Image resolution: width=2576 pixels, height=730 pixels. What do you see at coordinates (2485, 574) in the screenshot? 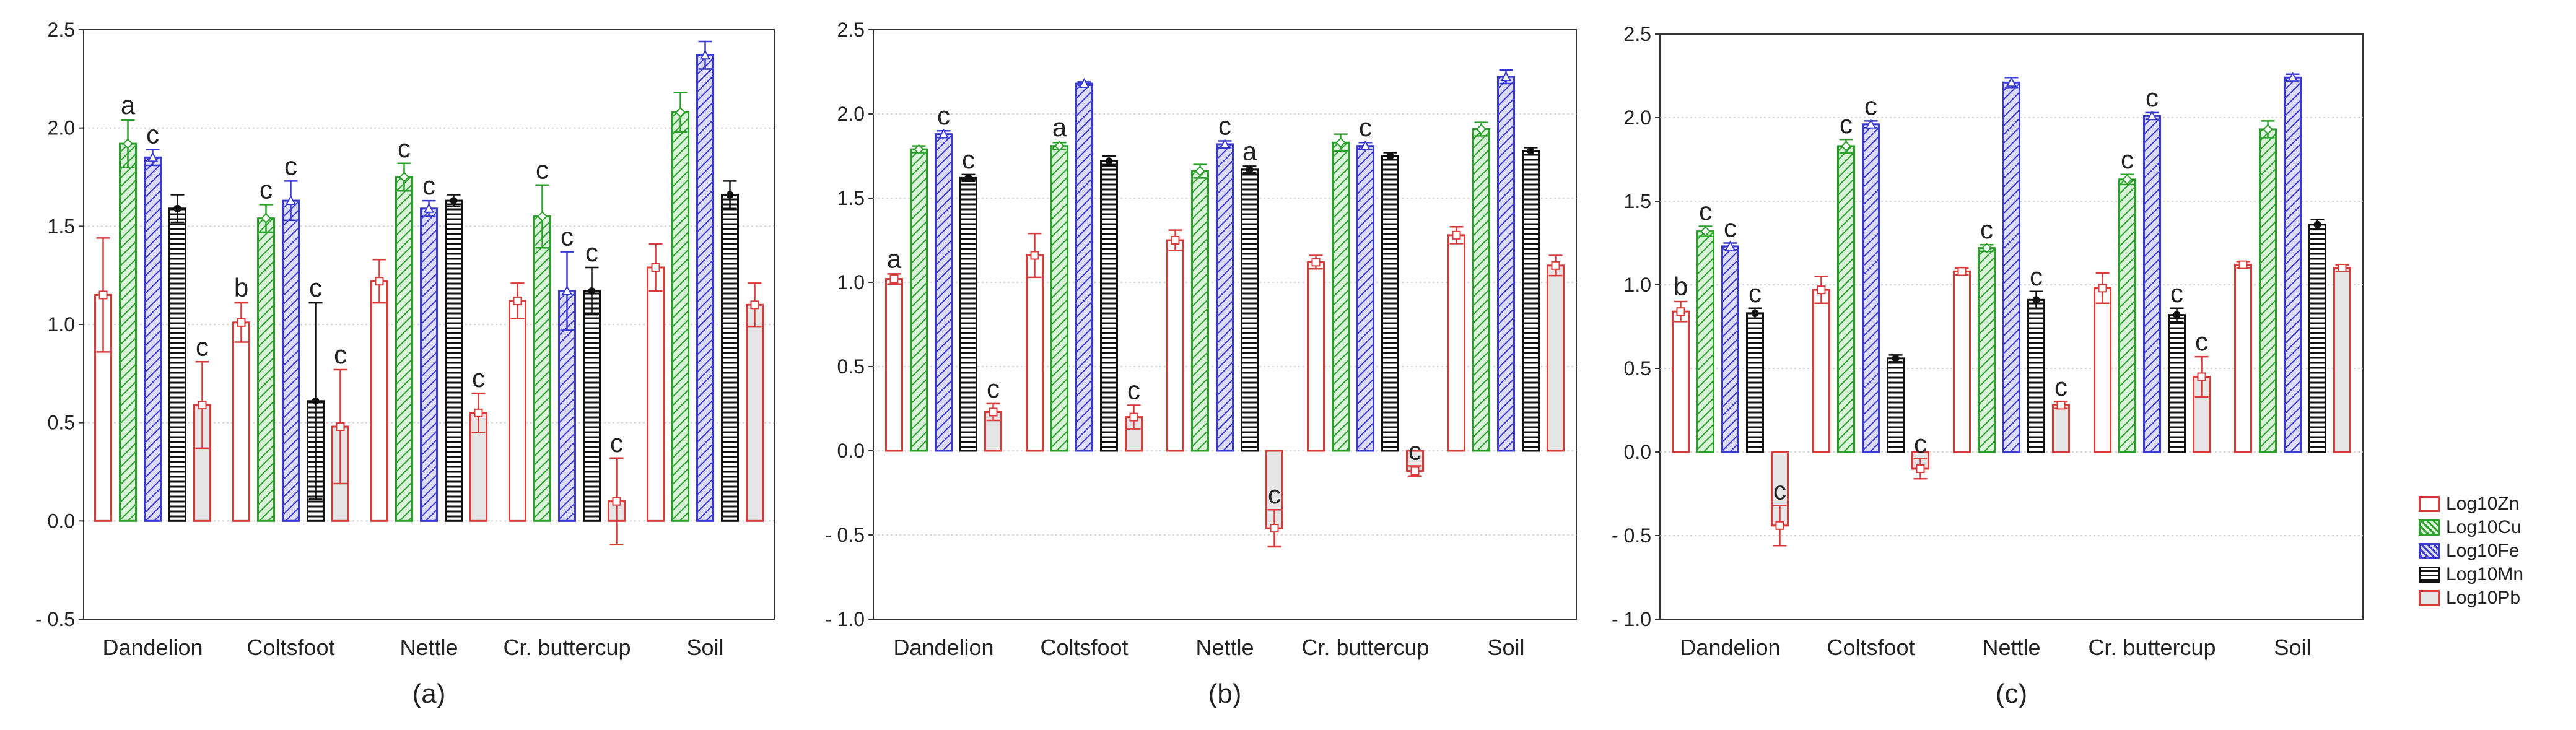
I see `legend-label-mn: Log10Mn` at bounding box center [2485, 574].